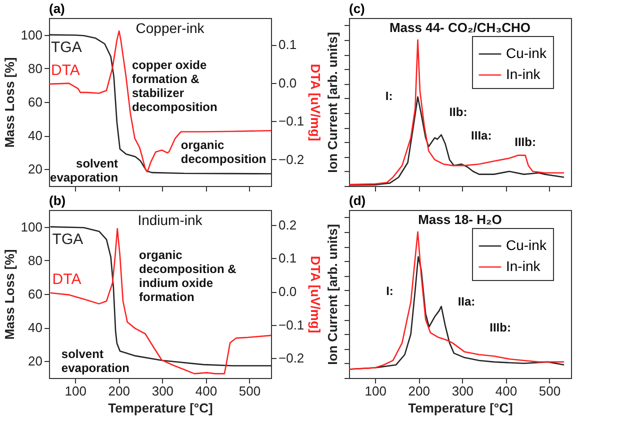 Image resolution: width=642 pixels, height=445 pixels. I want to click on chart-title: (d), so click(357, 200).